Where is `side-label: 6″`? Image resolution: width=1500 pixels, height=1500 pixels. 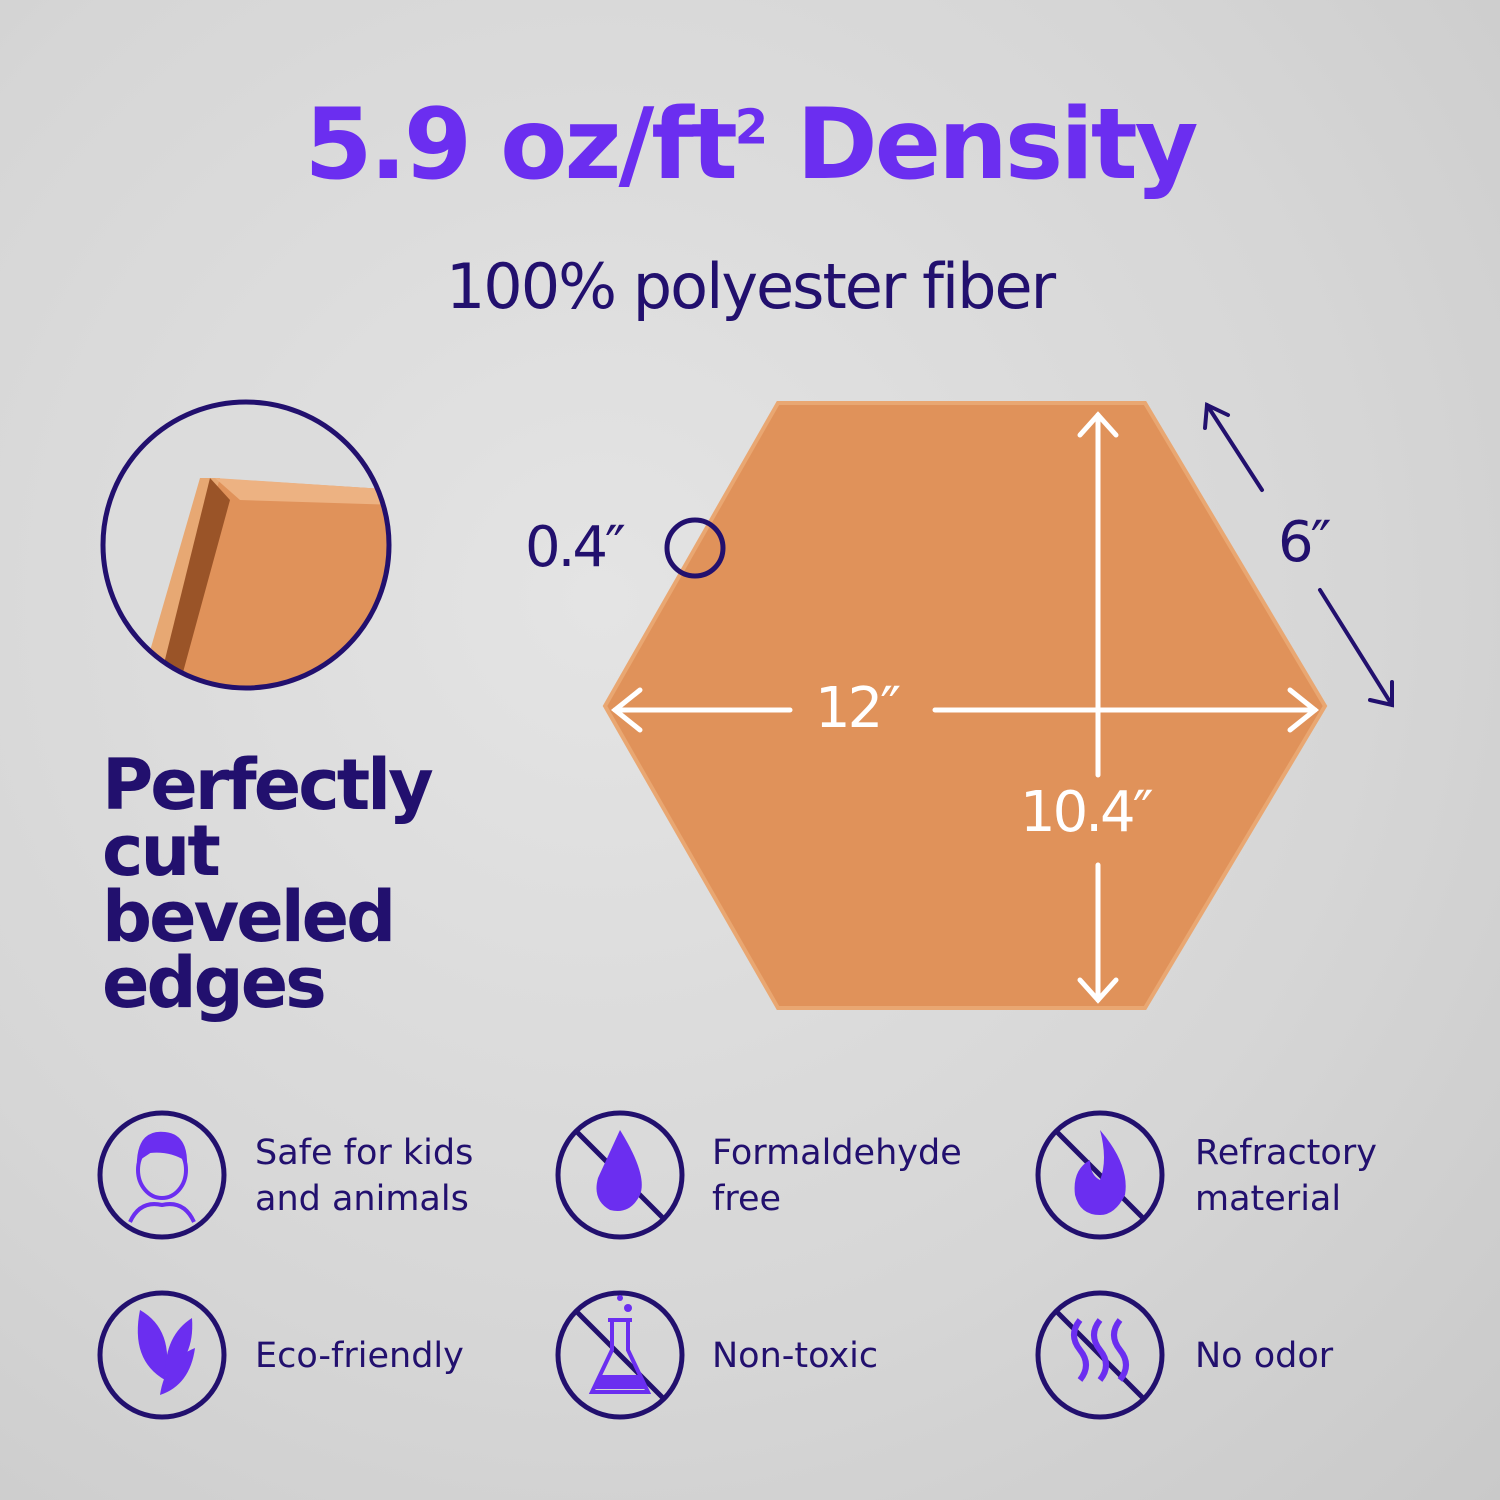 side-label: 6″ is located at coordinates (1305, 542).